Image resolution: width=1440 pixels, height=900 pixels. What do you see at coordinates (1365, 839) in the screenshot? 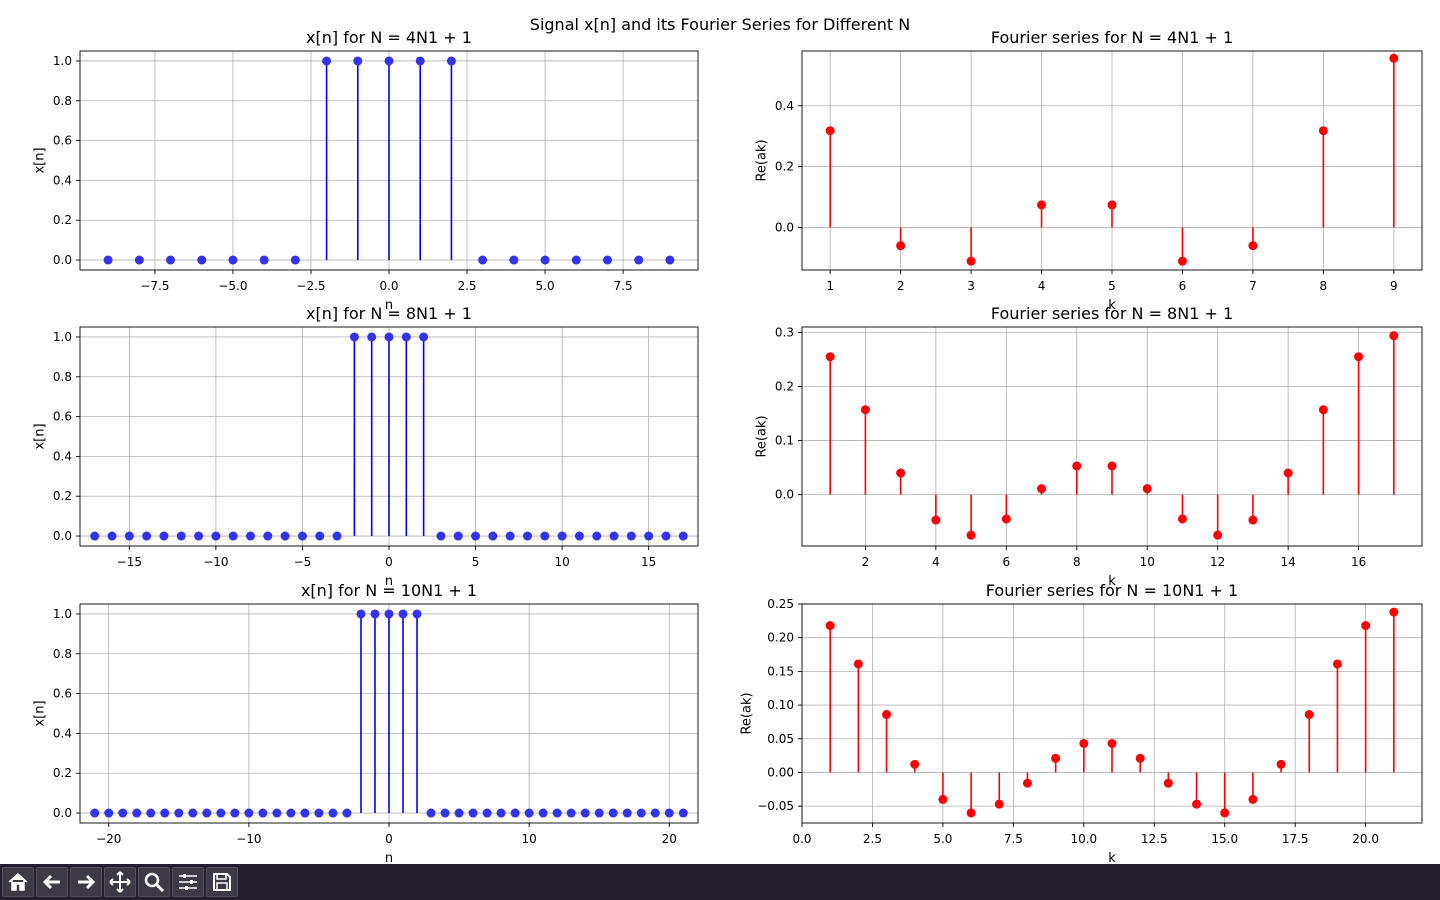
I see `x-tick-label: 20.0` at bounding box center [1365, 839].